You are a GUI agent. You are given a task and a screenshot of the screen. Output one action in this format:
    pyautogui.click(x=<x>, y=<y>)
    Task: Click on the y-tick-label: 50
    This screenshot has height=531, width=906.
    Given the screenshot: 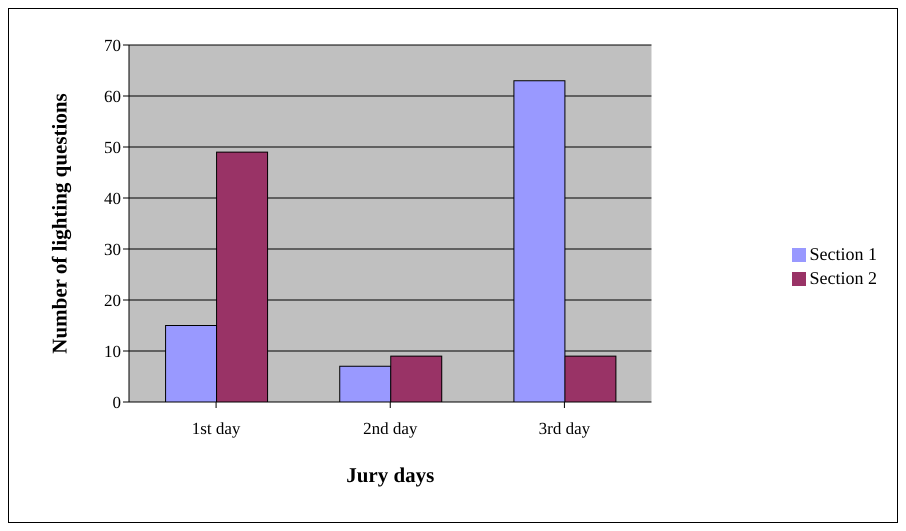 What is the action you would take?
    pyautogui.click(x=112, y=148)
    